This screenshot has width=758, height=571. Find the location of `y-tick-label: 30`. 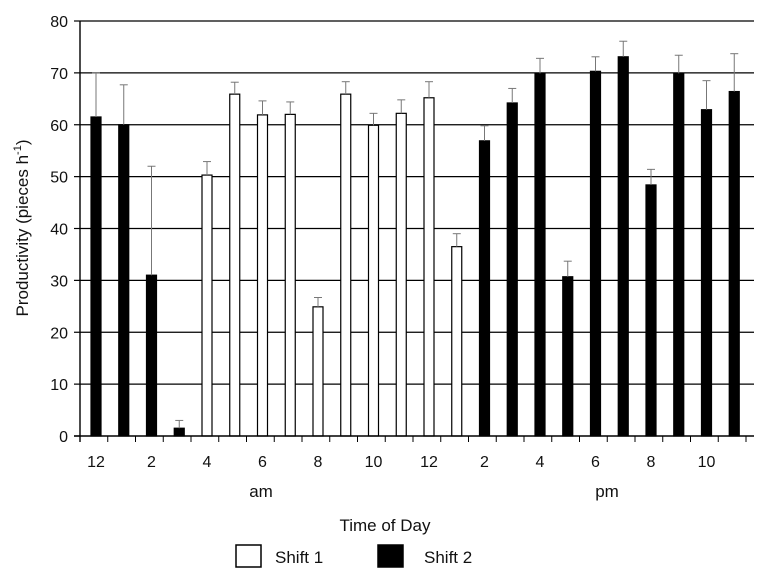

y-tick-label: 30 is located at coordinates (59, 281).